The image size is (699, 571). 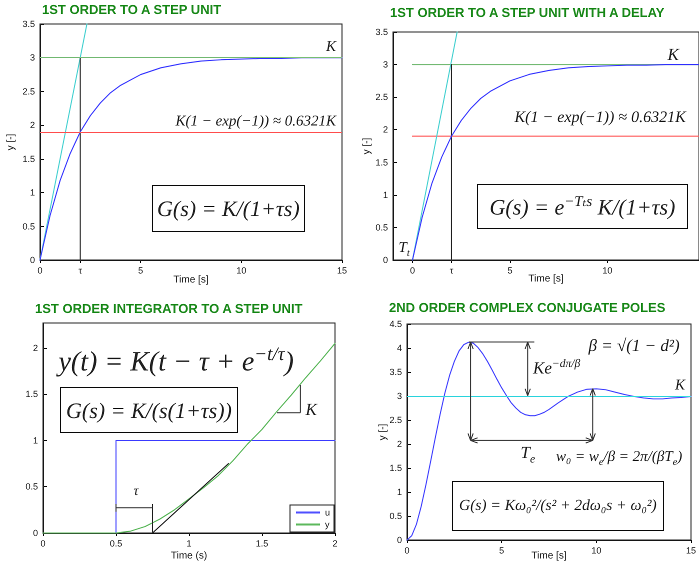 What do you see at coordinates (116, 543) in the screenshot?
I see `x-tick-label: 0.5` at bounding box center [116, 543].